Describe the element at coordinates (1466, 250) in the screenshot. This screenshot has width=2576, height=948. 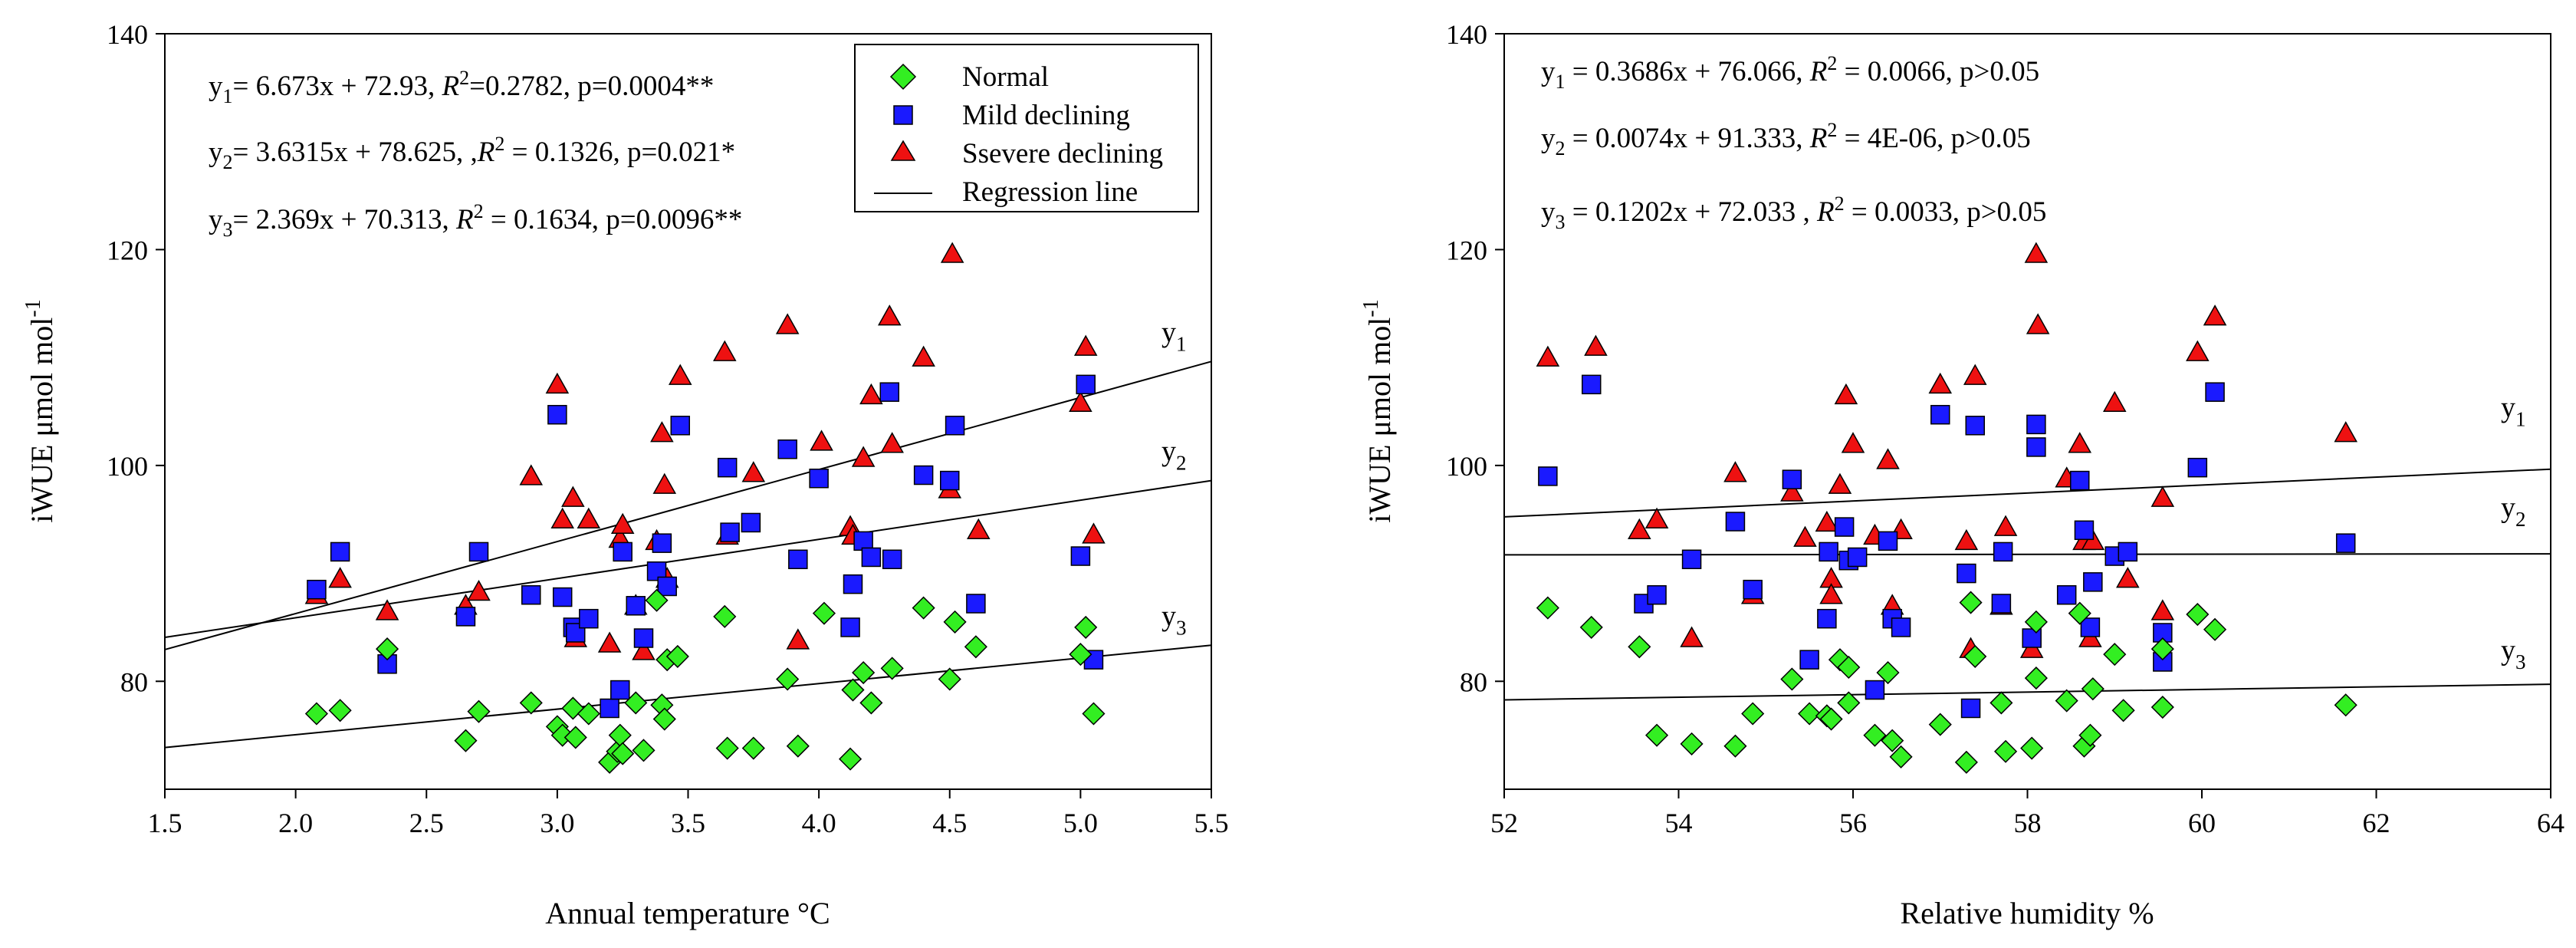
I see `y-tick-label: 120` at that location.